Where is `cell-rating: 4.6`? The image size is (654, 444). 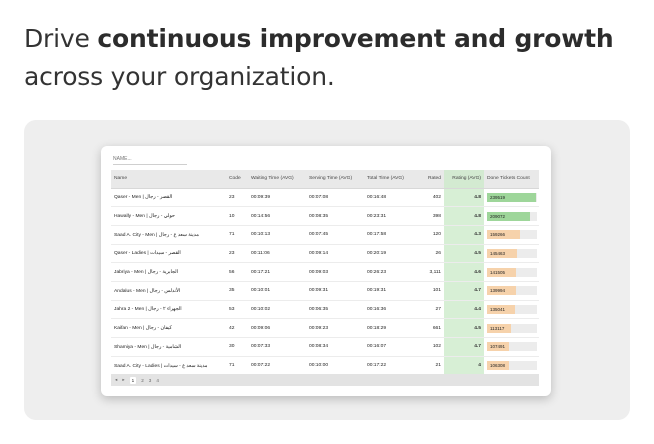 cell-rating: 4.6 is located at coordinates (464, 272).